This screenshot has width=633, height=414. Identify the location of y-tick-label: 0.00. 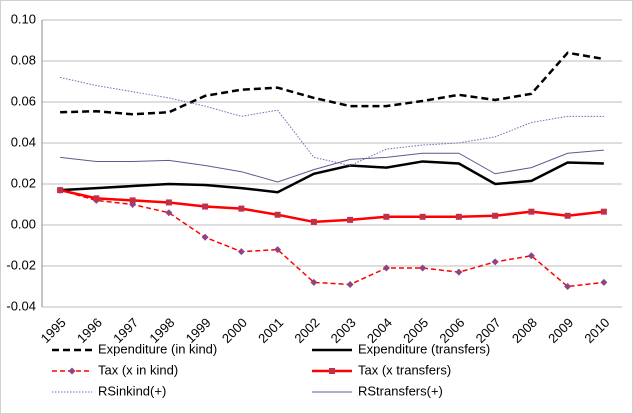
(23, 223).